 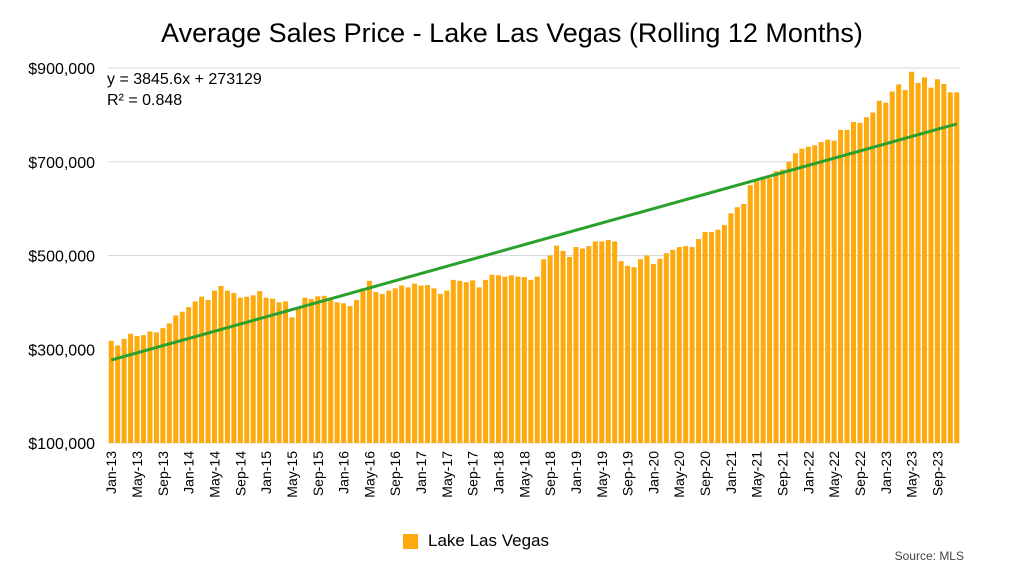 What do you see at coordinates (318, 473) in the screenshot?
I see `x-tick-label: Sep-15` at bounding box center [318, 473].